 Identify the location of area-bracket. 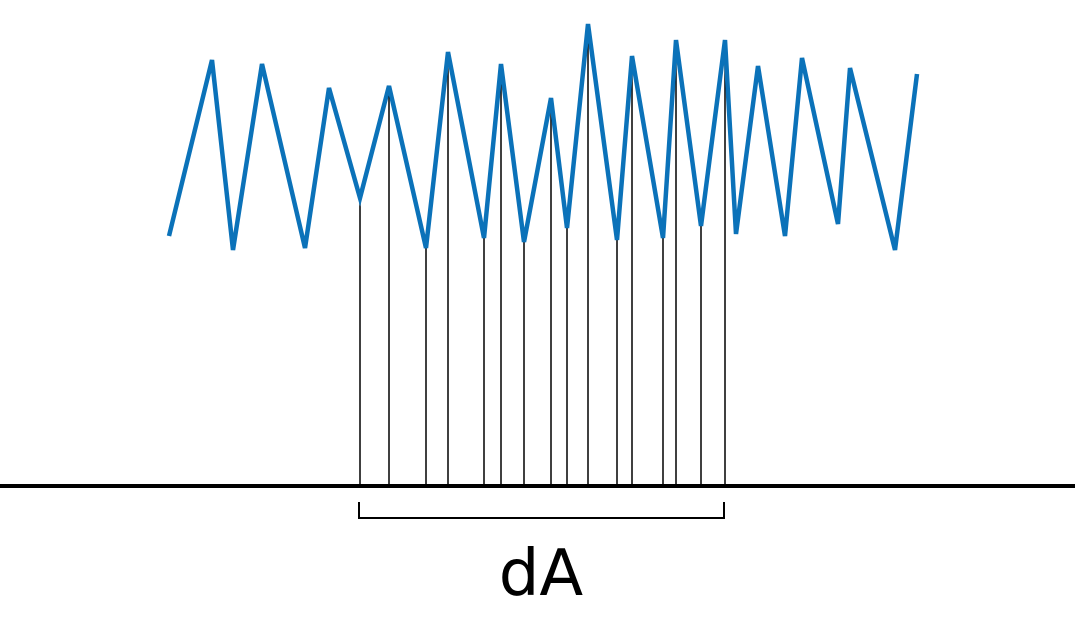
(541, 510).